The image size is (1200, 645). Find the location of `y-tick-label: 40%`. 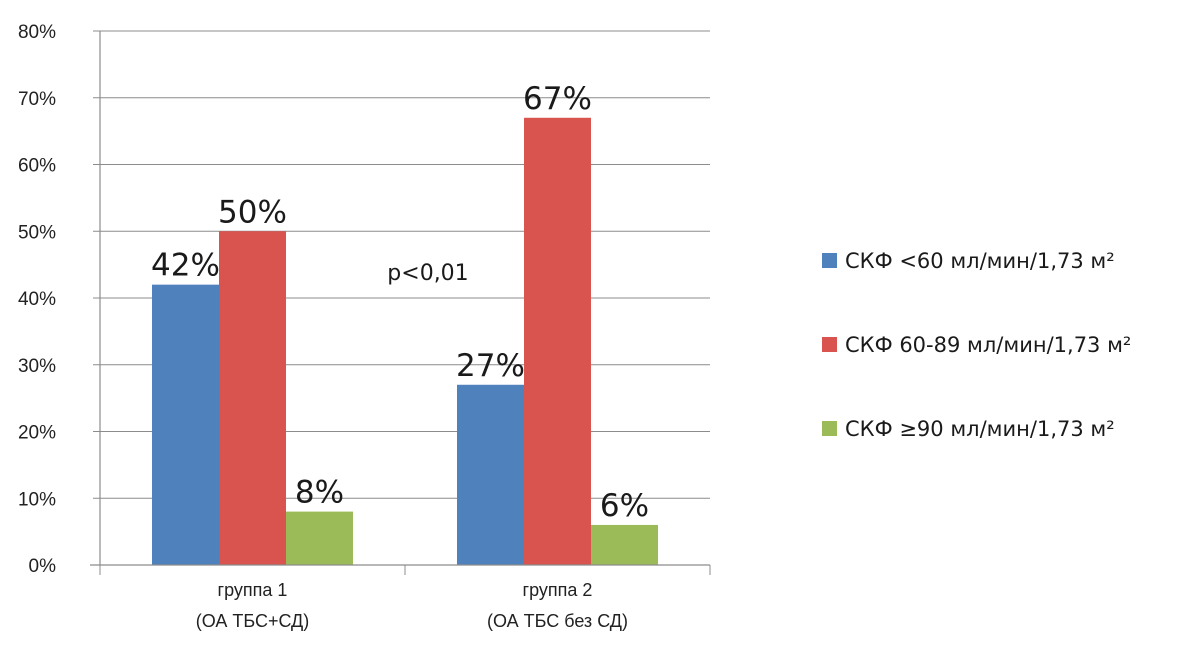

y-tick-label: 40% is located at coordinates (37, 299).